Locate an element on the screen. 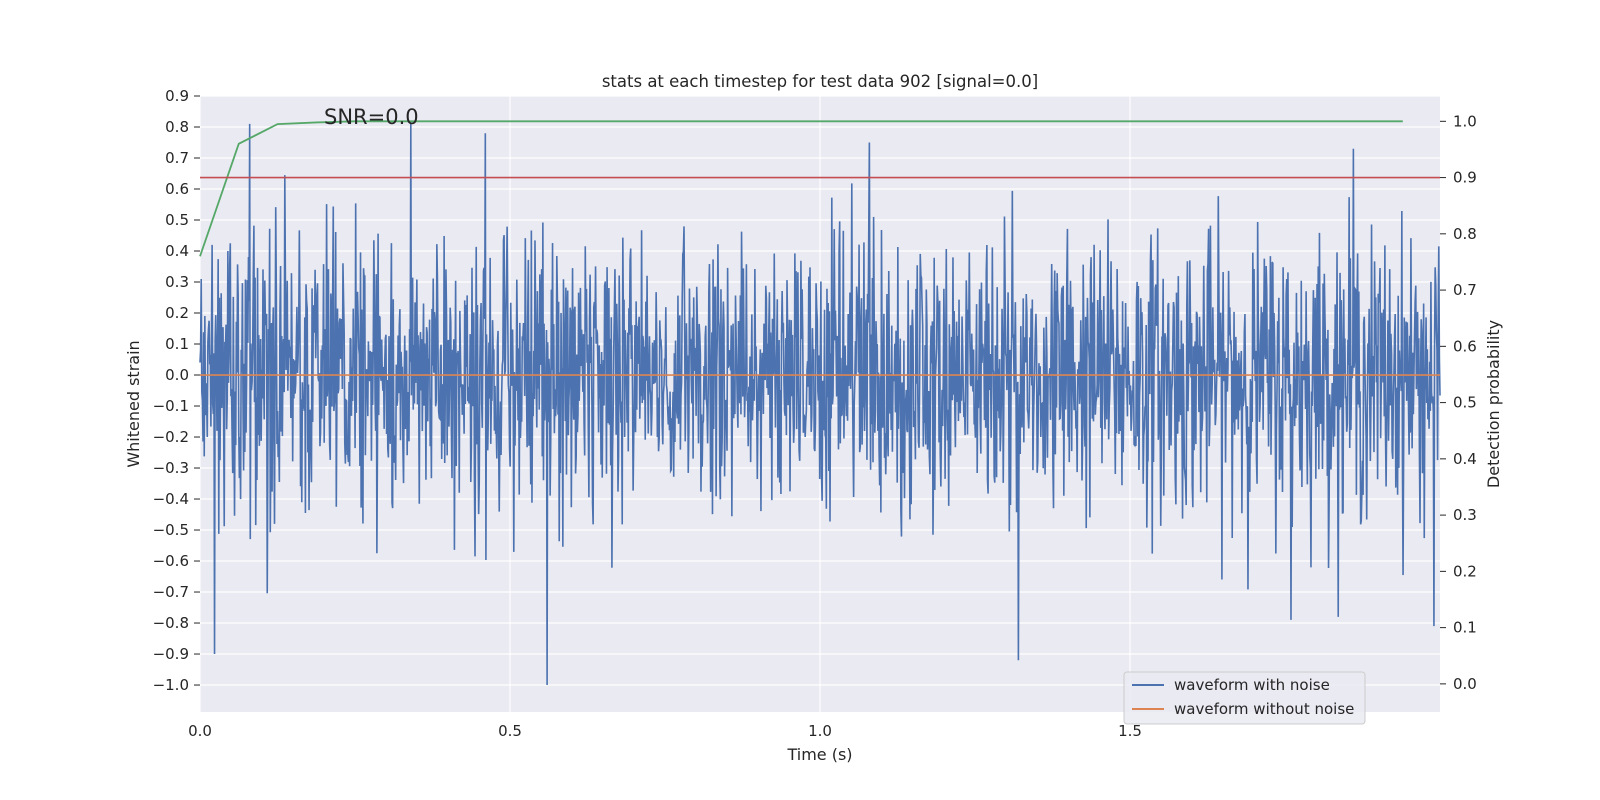 The width and height of the screenshot is (1600, 800). y-tick-label: −0.3 is located at coordinates (171, 468).